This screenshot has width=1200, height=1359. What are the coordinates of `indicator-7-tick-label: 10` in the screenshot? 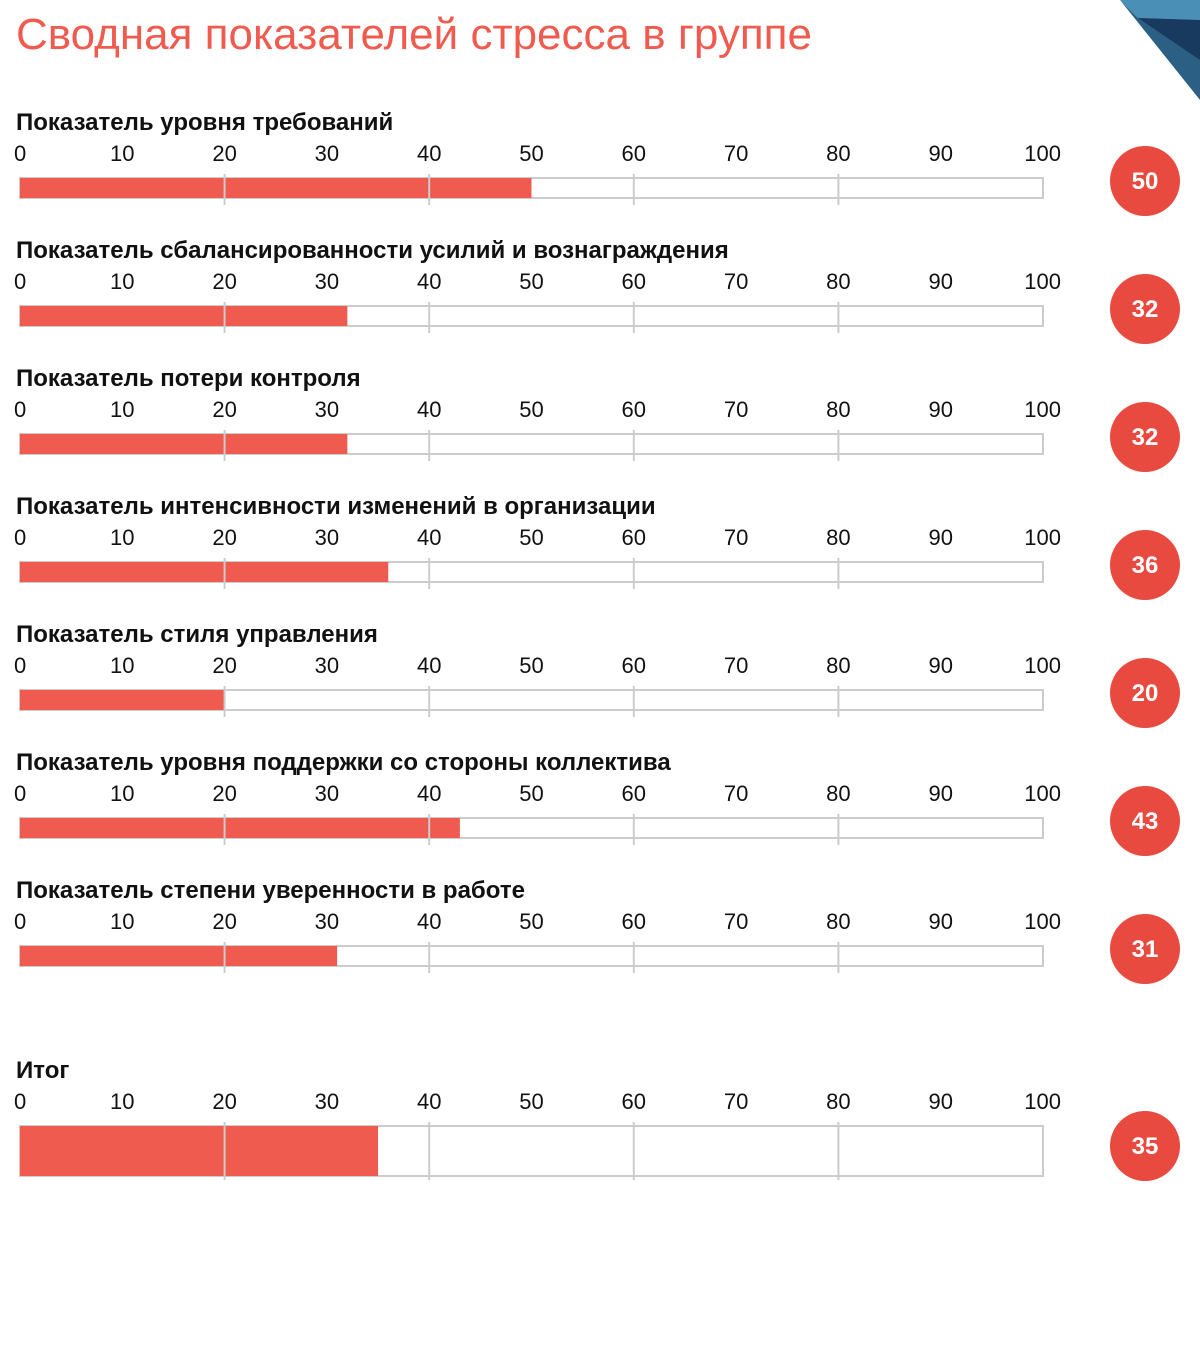 It's located at (122, 921).